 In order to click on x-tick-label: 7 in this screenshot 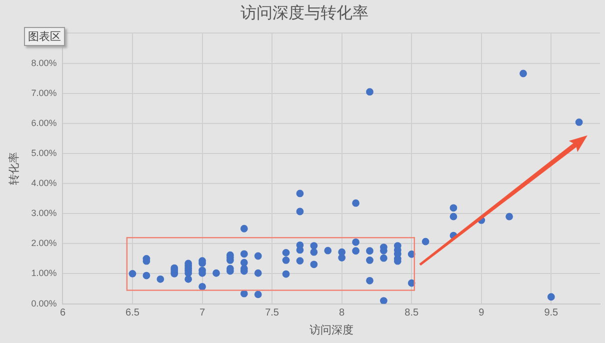, I will do `click(202, 313)`.